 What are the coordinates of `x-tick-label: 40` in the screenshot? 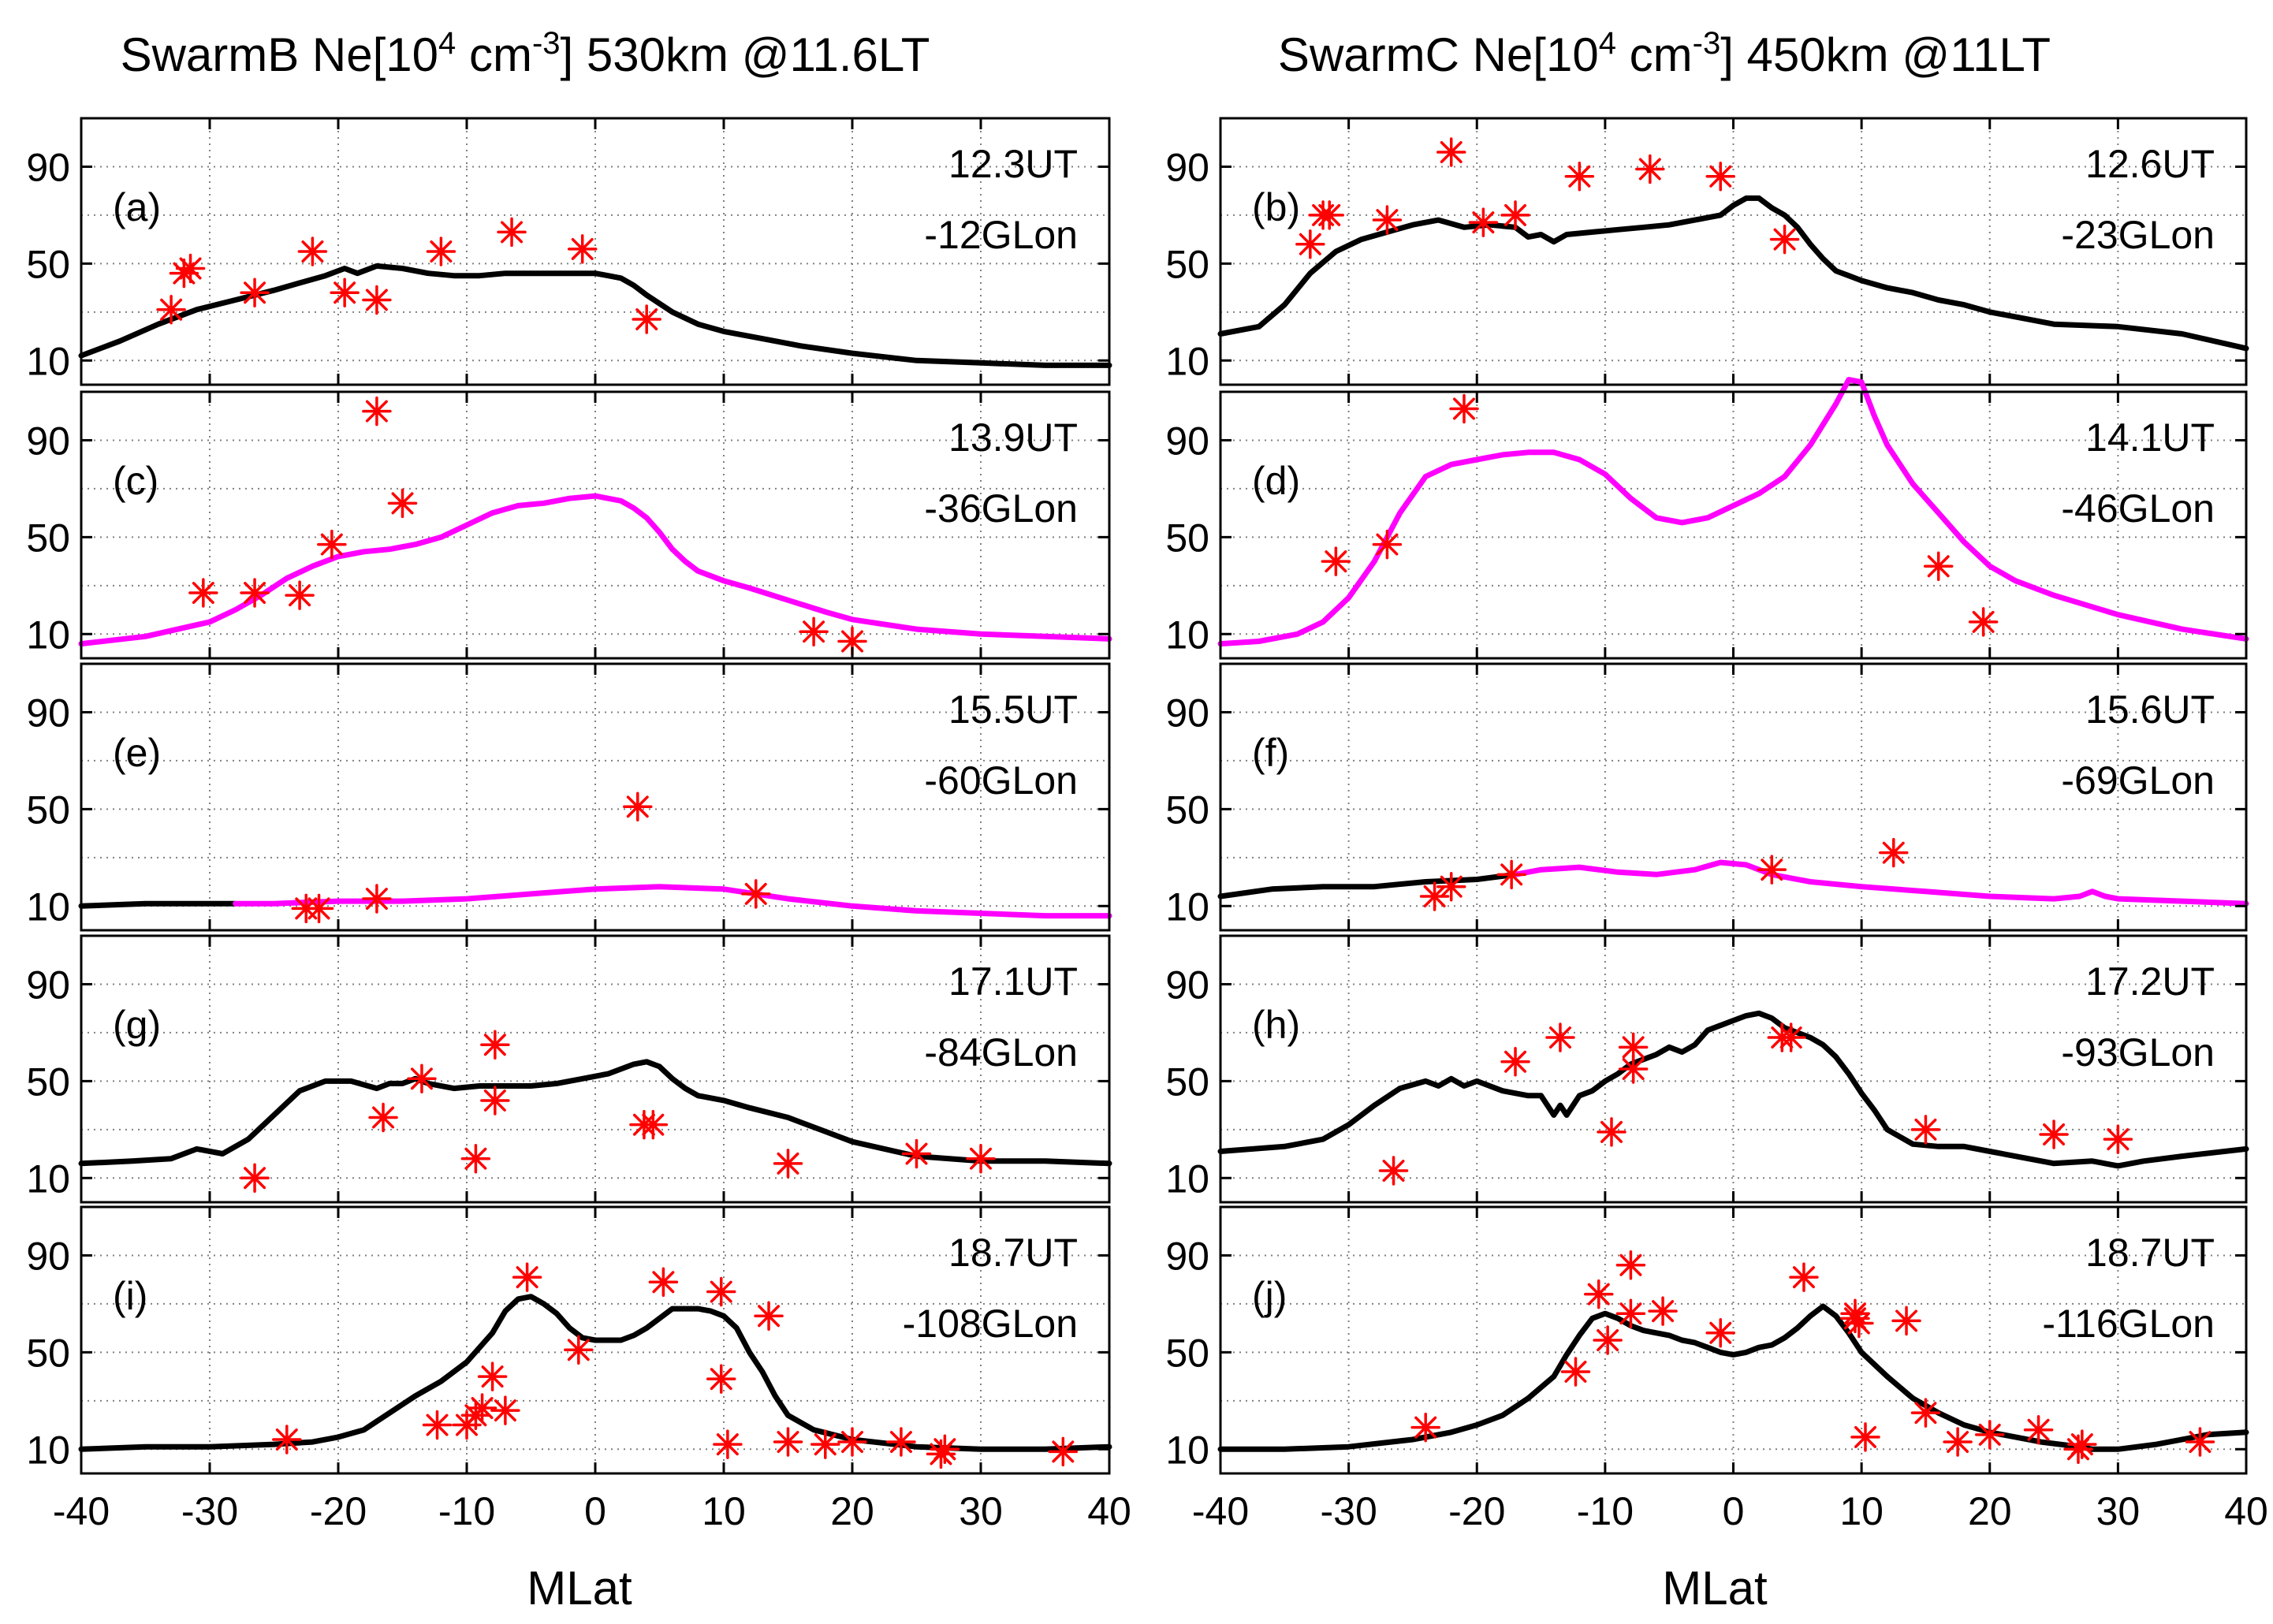 It's located at (2246, 1511).